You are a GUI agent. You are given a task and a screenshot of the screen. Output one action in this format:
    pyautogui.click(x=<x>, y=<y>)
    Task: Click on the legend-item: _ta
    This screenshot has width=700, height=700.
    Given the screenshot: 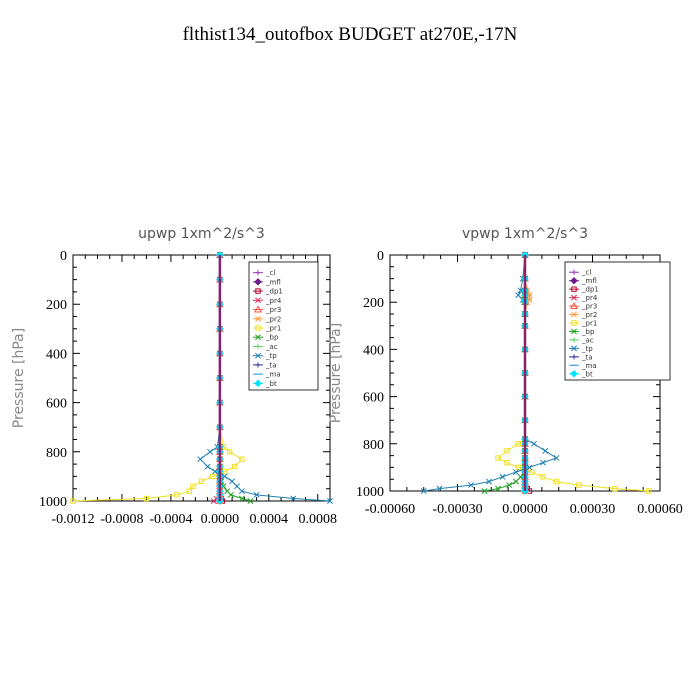 What is the action you would take?
    pyautogui.click(x=265, y=365)
    